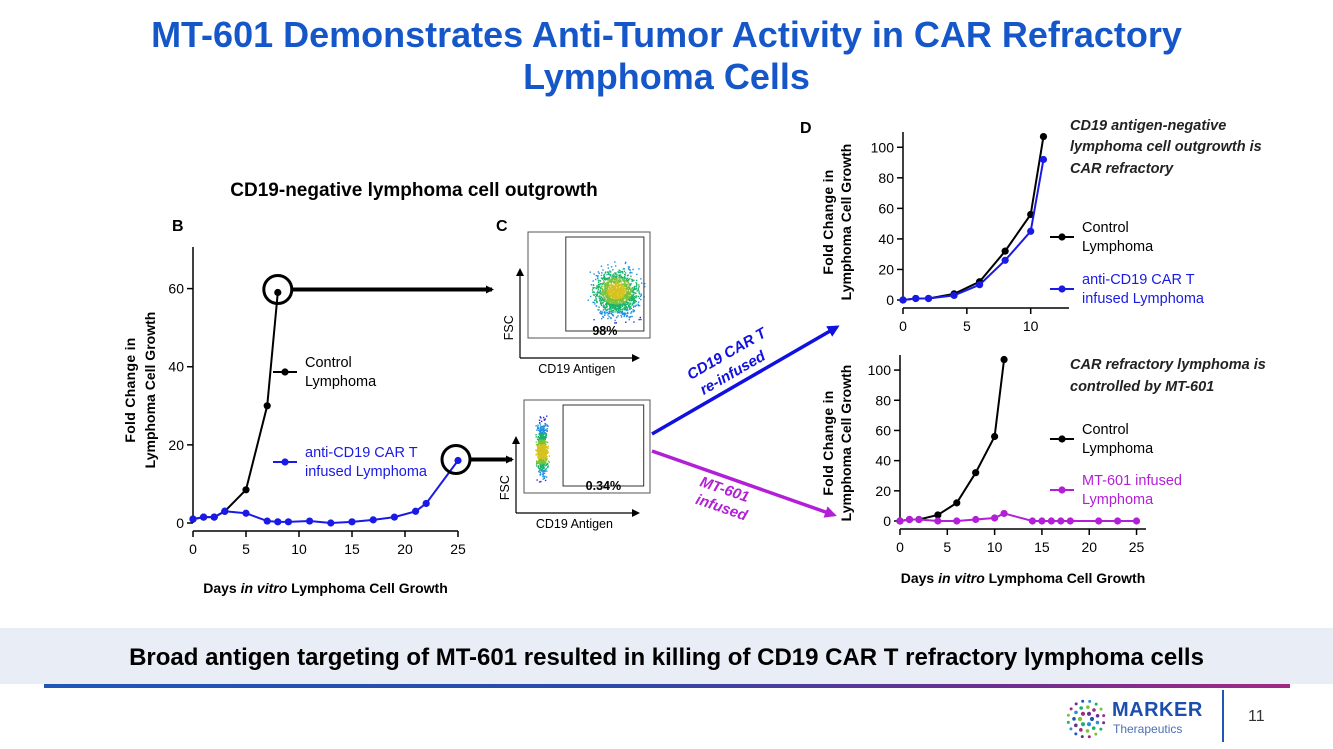 The height and width of the screenshot is (749, 1333). What do you see at coordinates (886, 208) in the screenshot?
I see `y-tick-label: 60` at bounding box center [886, 208].